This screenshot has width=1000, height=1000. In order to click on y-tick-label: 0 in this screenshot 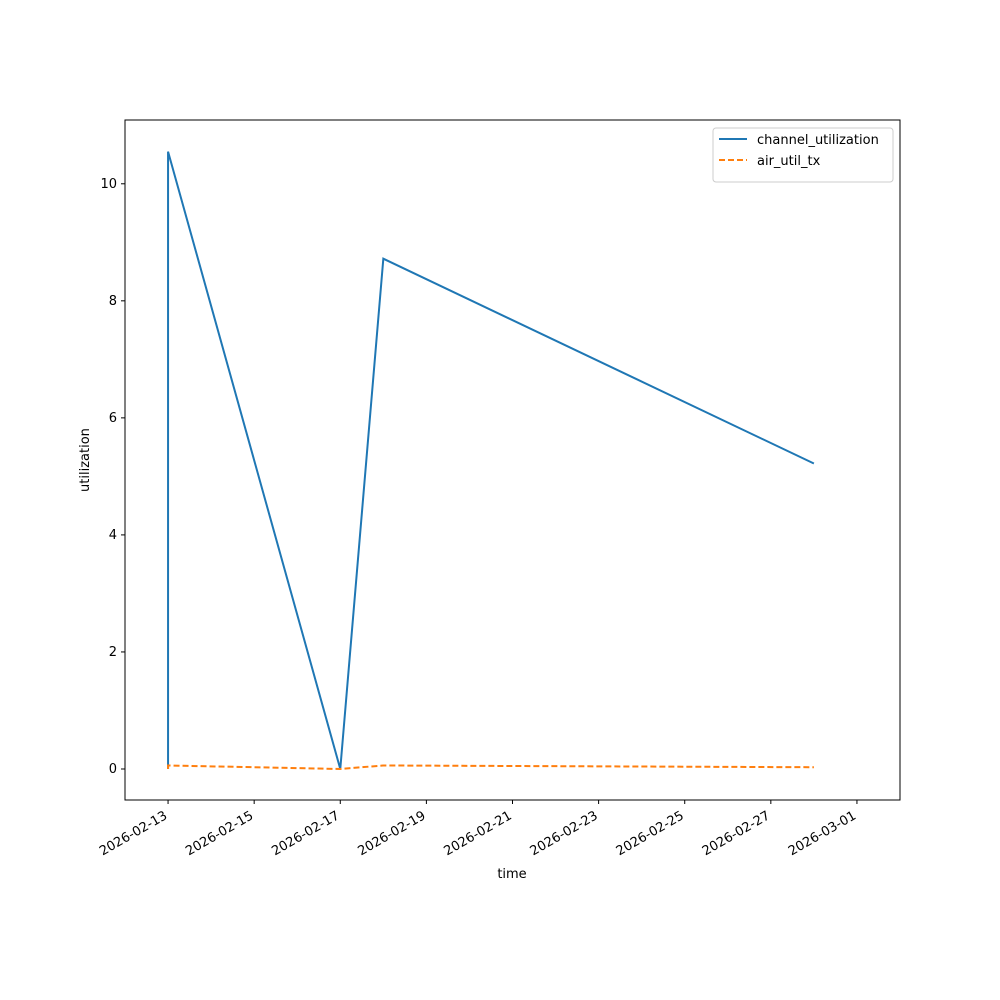, I will do `click(113, 769)`.